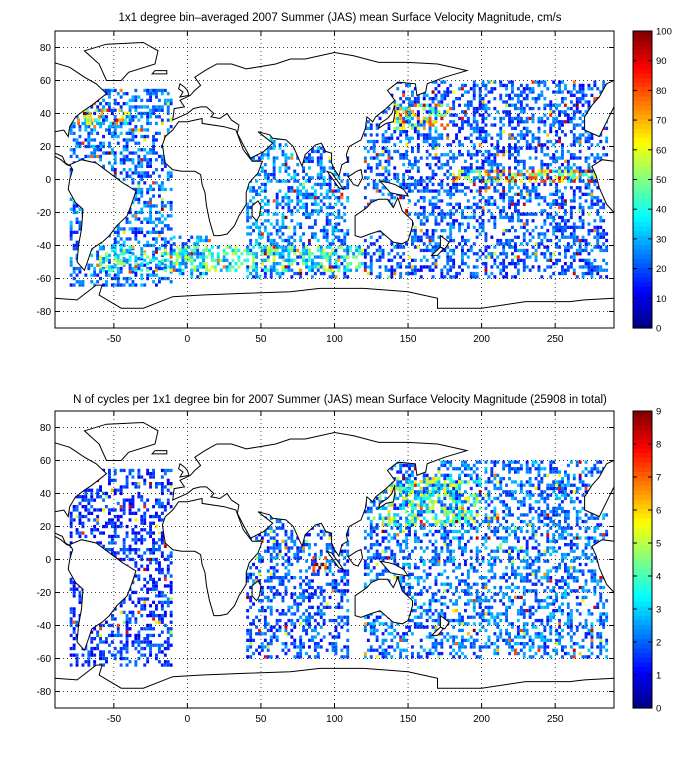  What do you see at coordinates (44, 279) in the screenshot?
I see `y-tick-label: -60` at bounding box center [44, 279].